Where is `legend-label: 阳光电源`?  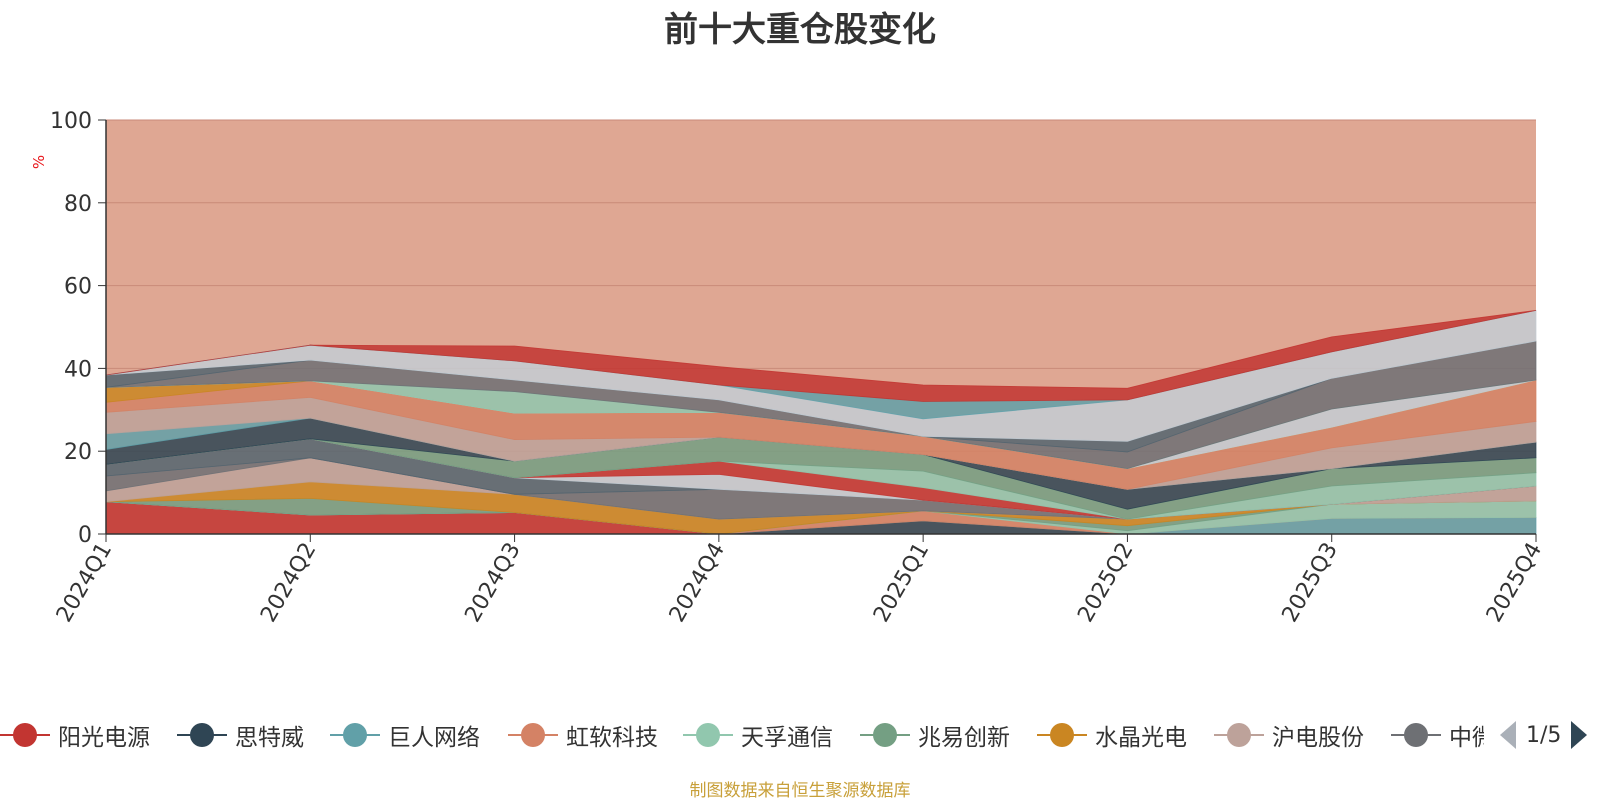
legend-label: 阳光电源 is located at coordinates (104, 738).